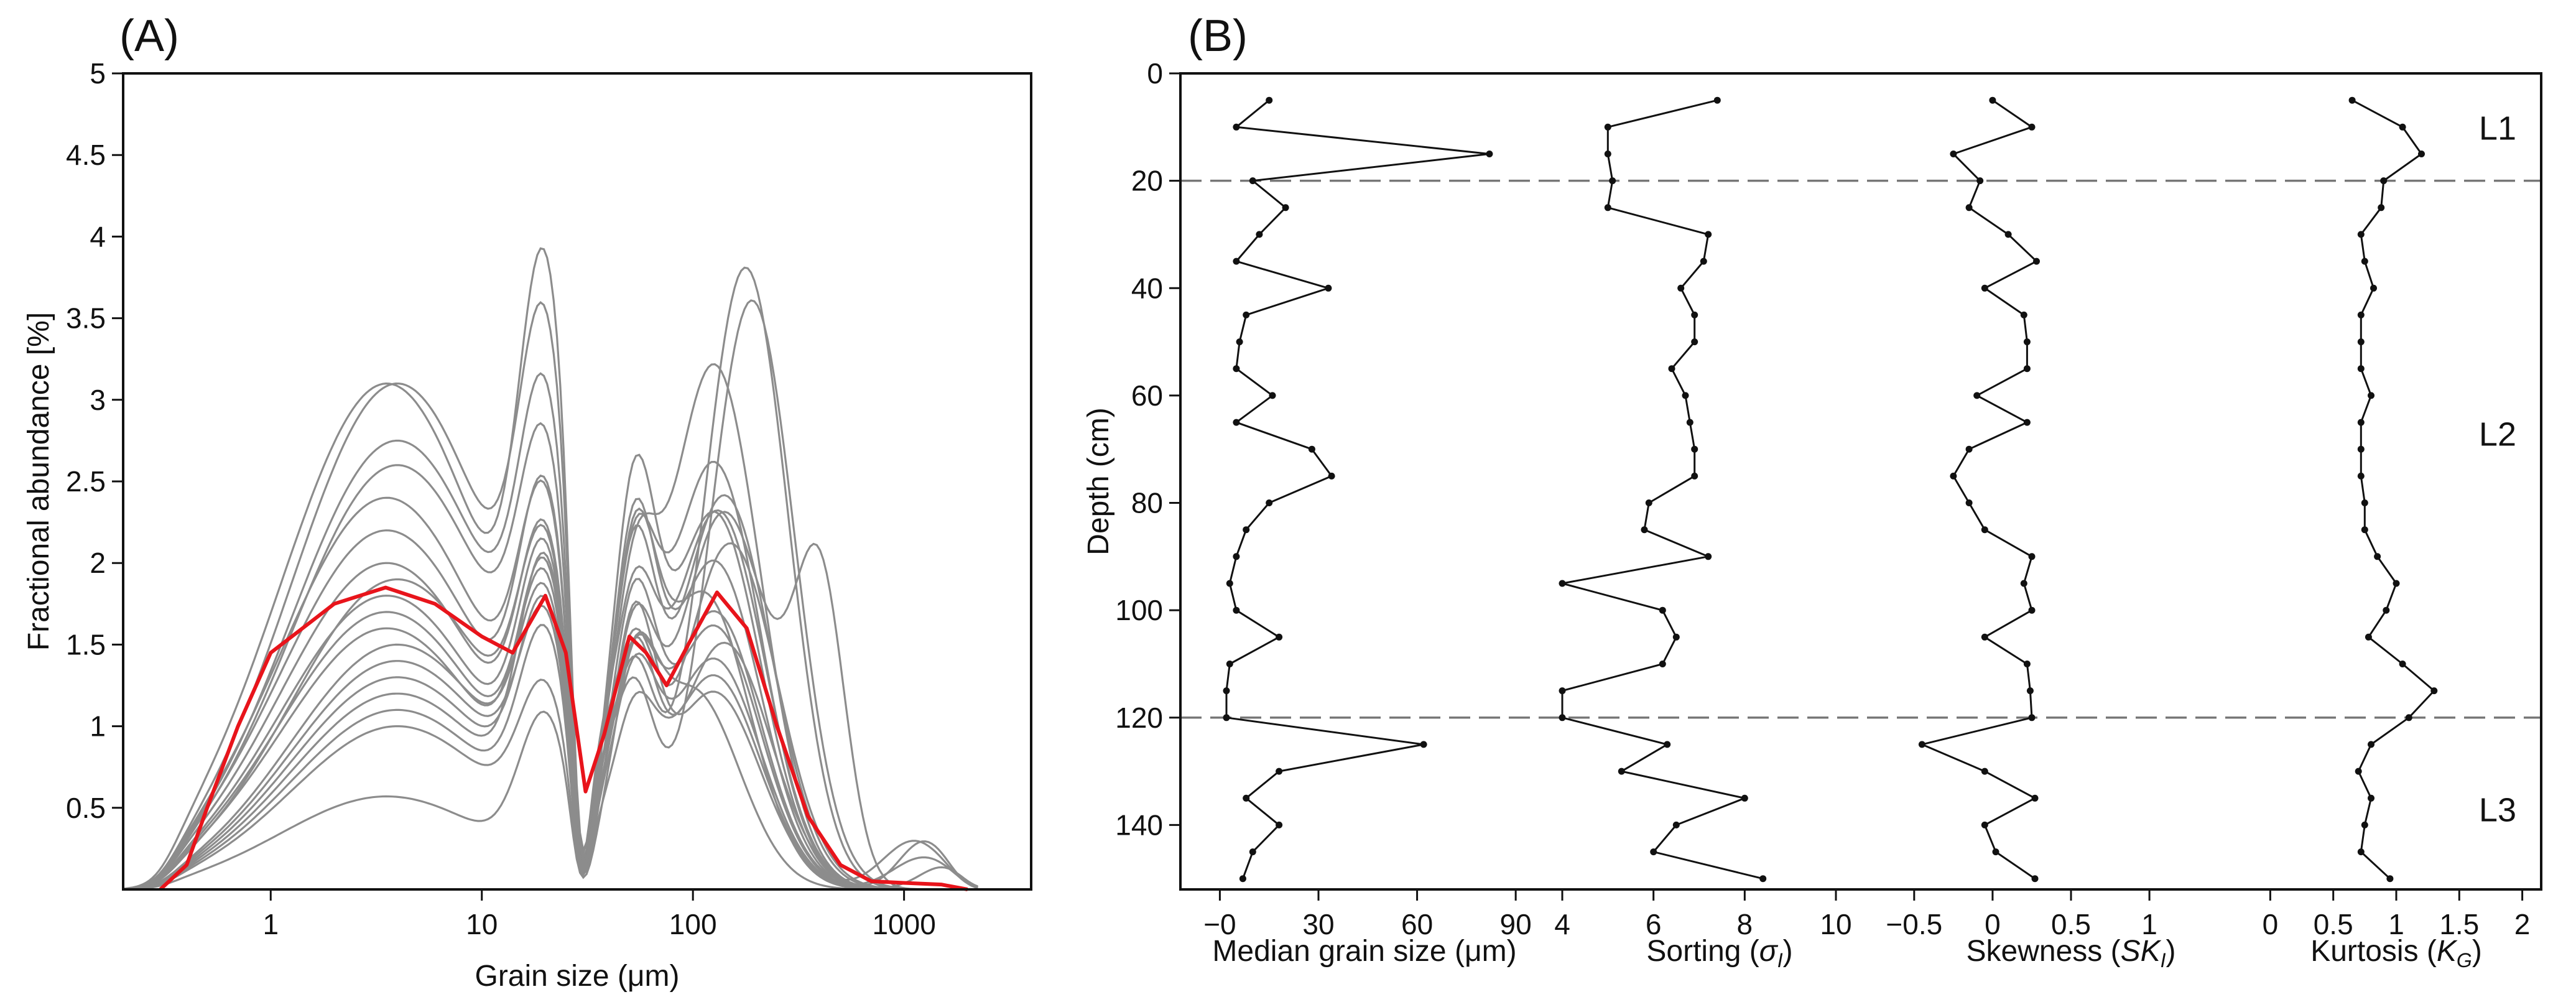 The height and width of the screenshot is (1002, 2576). I want to click on sorting-axis-title-subscript: I, so click(1780, 960).